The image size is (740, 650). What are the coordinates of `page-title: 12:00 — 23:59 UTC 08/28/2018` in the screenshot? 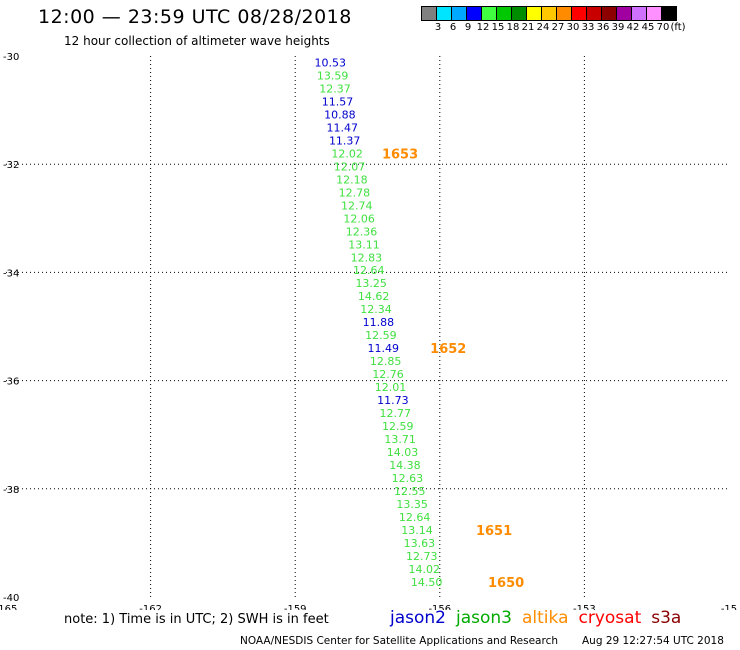 It's located at (195, 17).